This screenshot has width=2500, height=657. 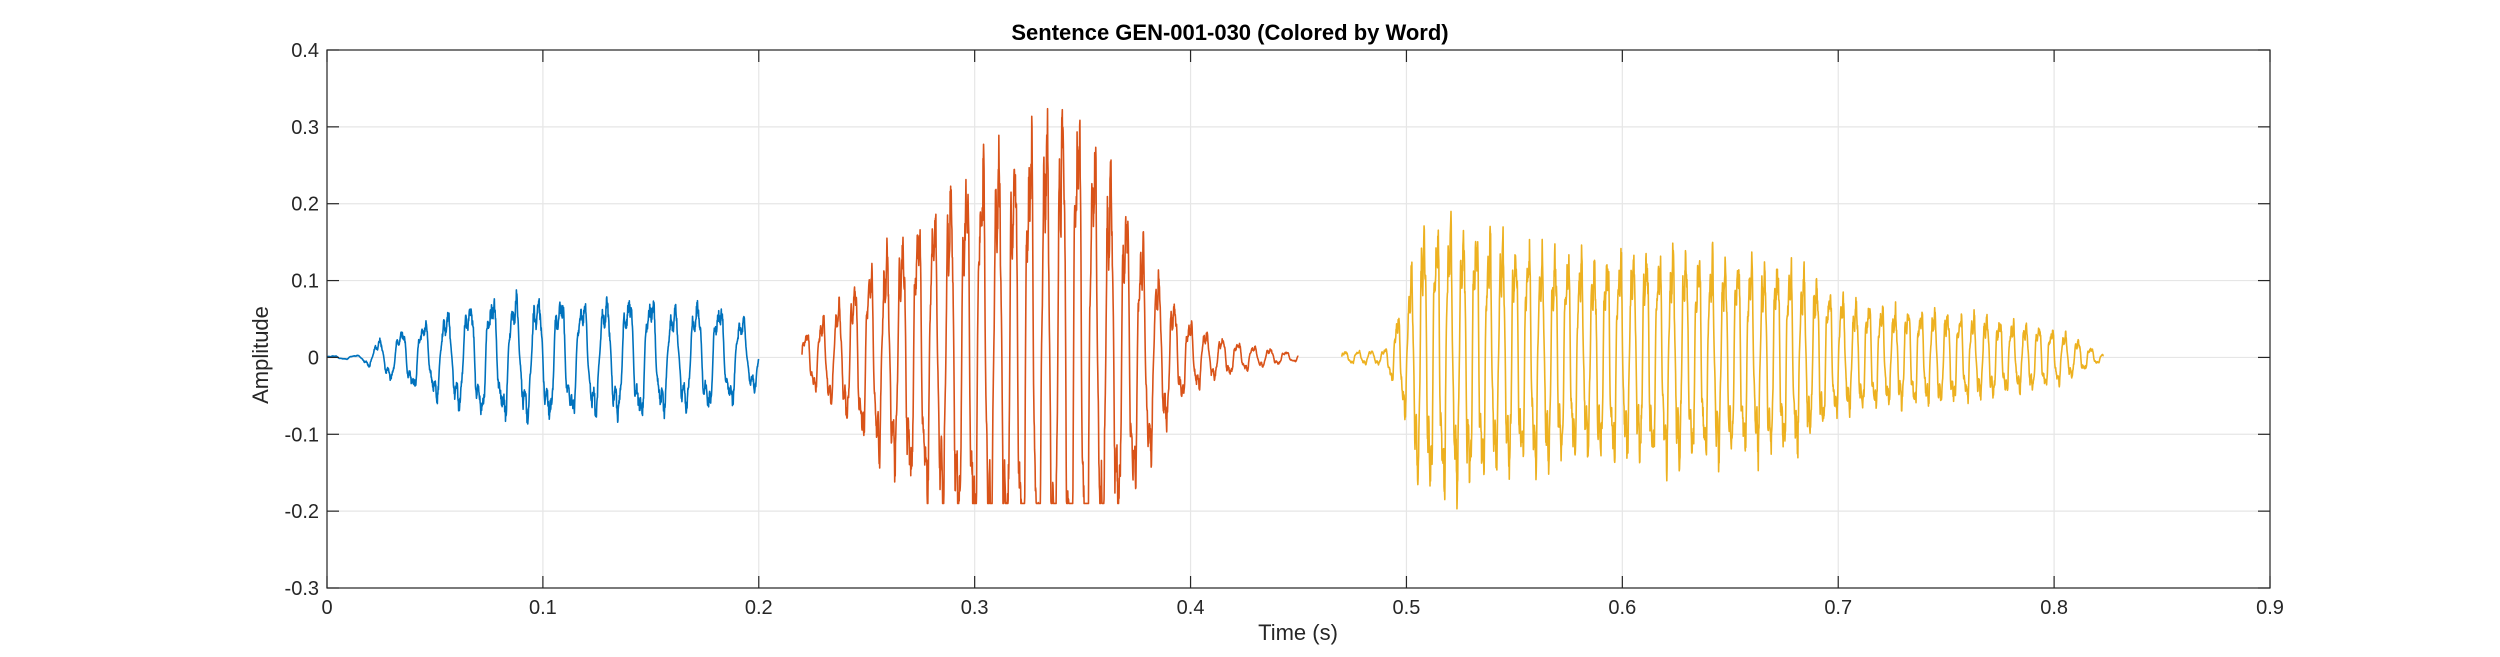 What do you see at coordinates (305, 128) in the screenshot?
I see `y-tick-label: 0.3` at bounding box center [305, 128].